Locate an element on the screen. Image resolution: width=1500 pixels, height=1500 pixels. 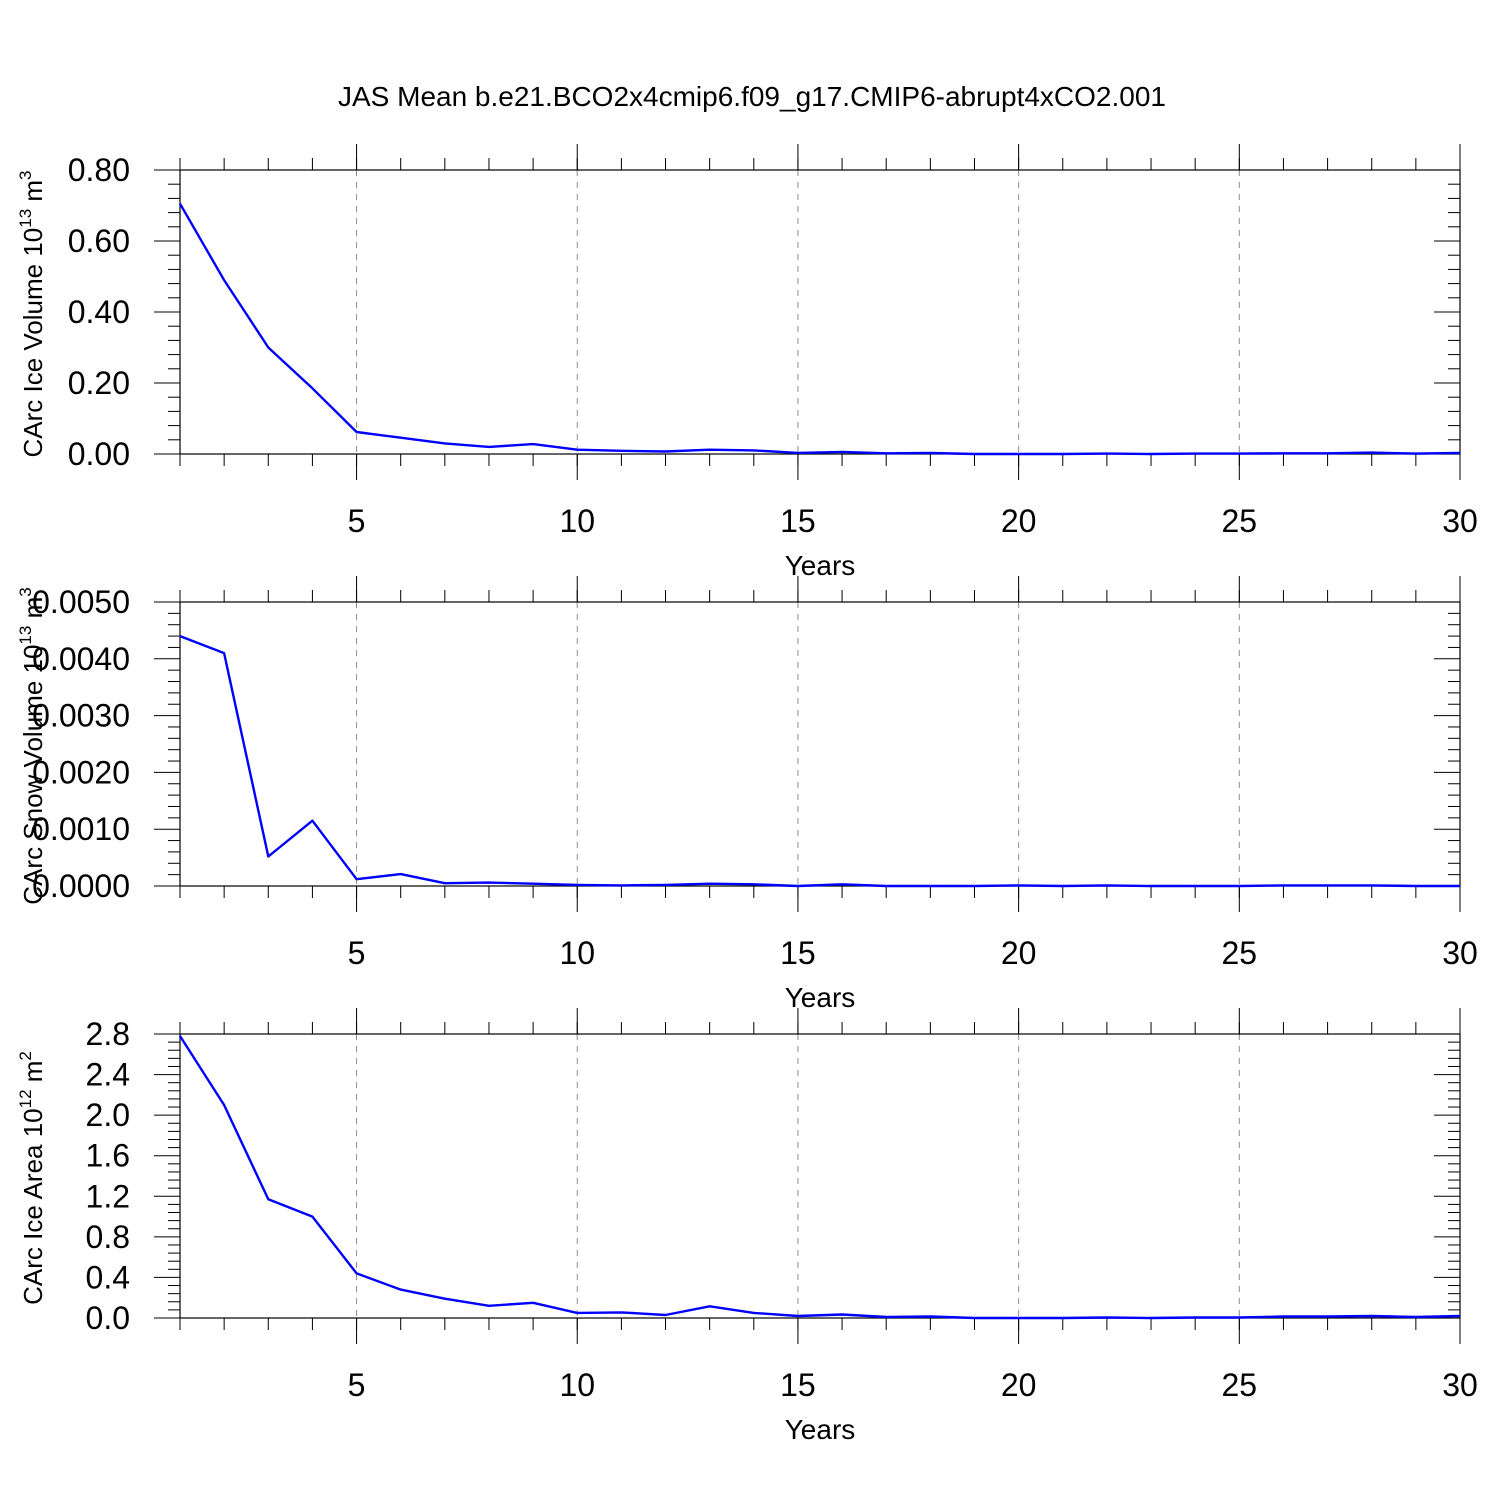
y-axis-label: CArc Ice Area 1012 m2 is located at coordinates (32, 1178).